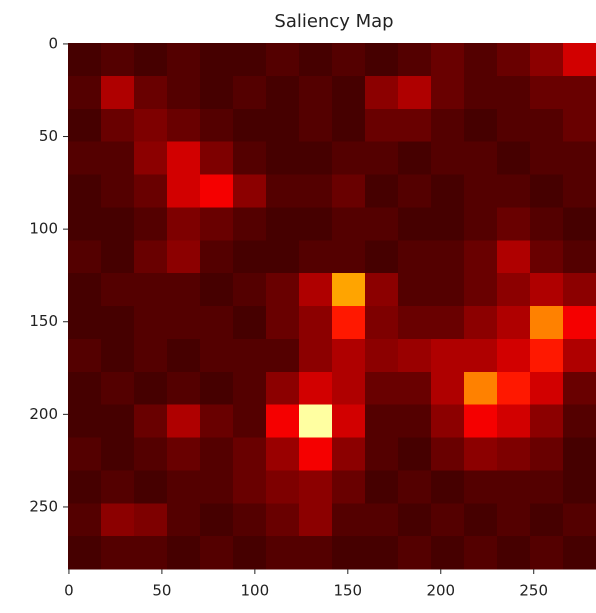 The width and height of the screenshot is (596, 613). I want to click on x-tick-label: 50, so click(161, 591).